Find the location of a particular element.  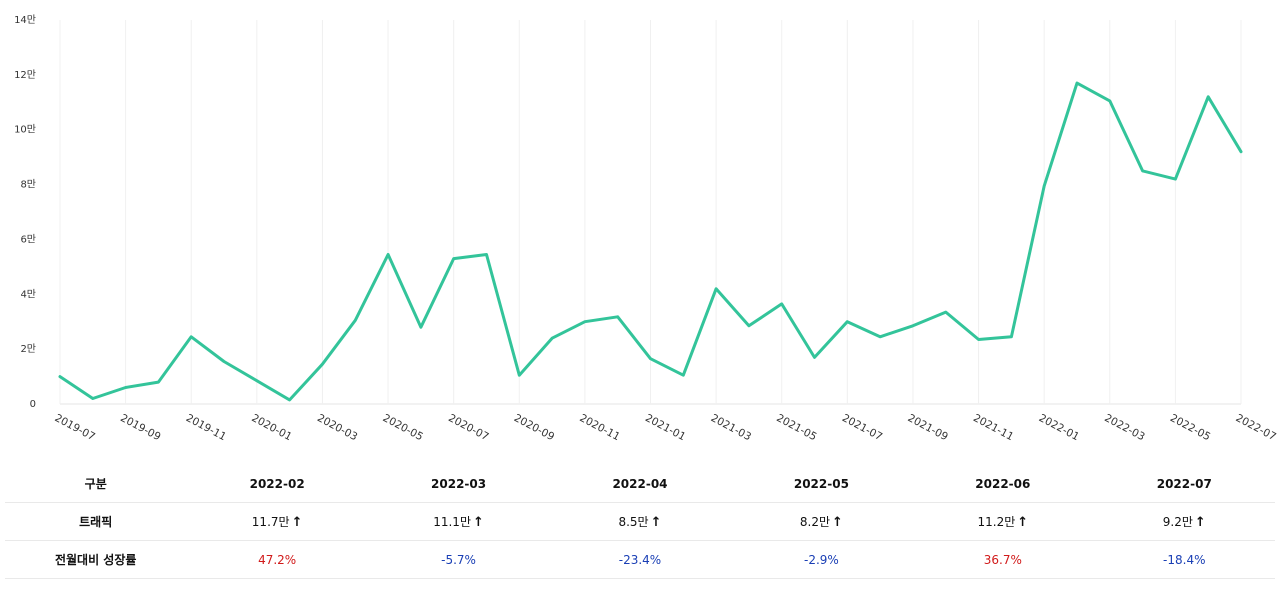

traffic-value: 11.7만 is located at coordinates (270, 522).